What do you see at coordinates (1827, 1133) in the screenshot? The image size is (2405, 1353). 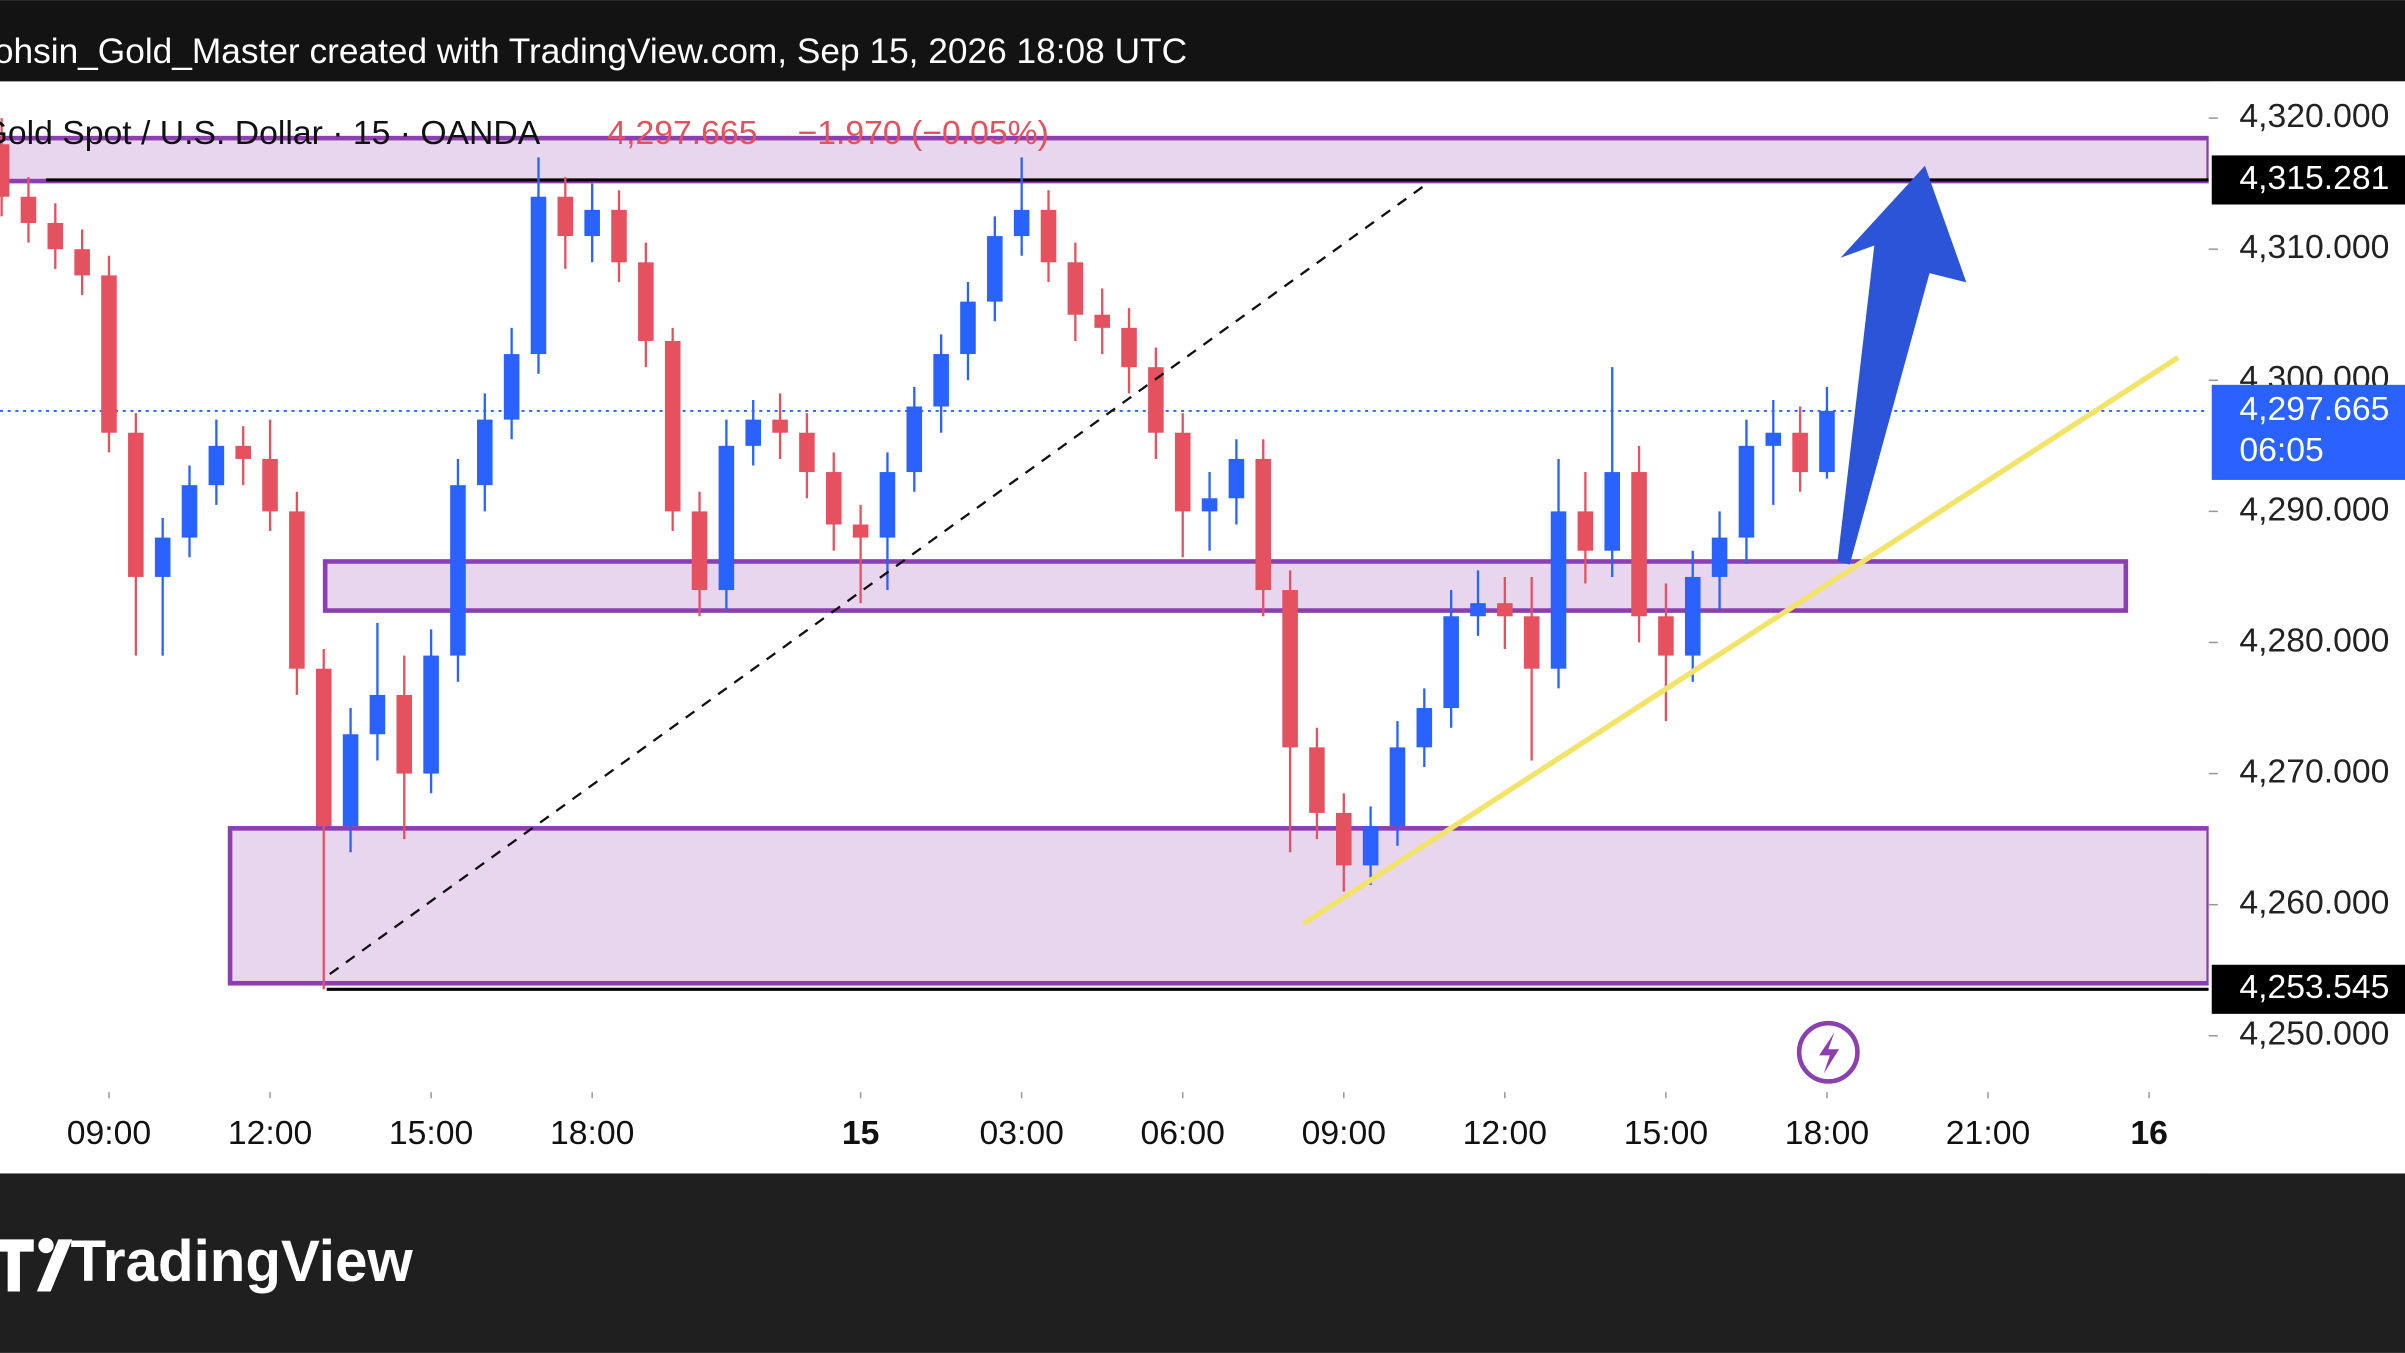 I see `x-tick-label: 18:00` at bounding box center [1827, 1133].